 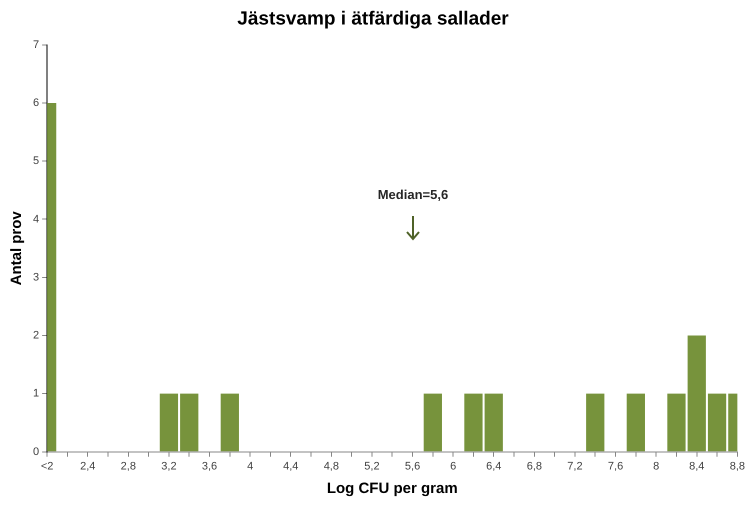 What do you see at coordinates (575, 466) in the screenshot?
I see `x-tick-label: 7,2` at bounding box center [575, 466].